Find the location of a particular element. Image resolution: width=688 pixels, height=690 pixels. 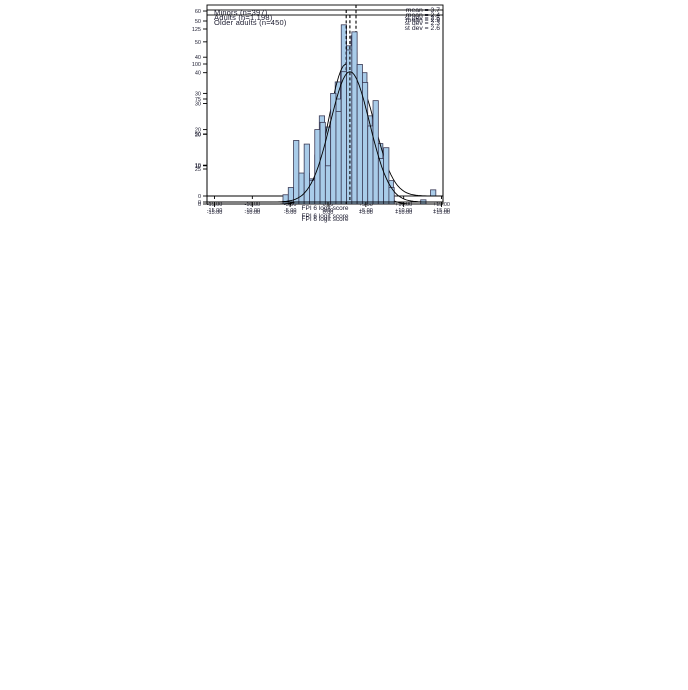

mean-value: mean = 3.7 is located at coordinates (422, 10).